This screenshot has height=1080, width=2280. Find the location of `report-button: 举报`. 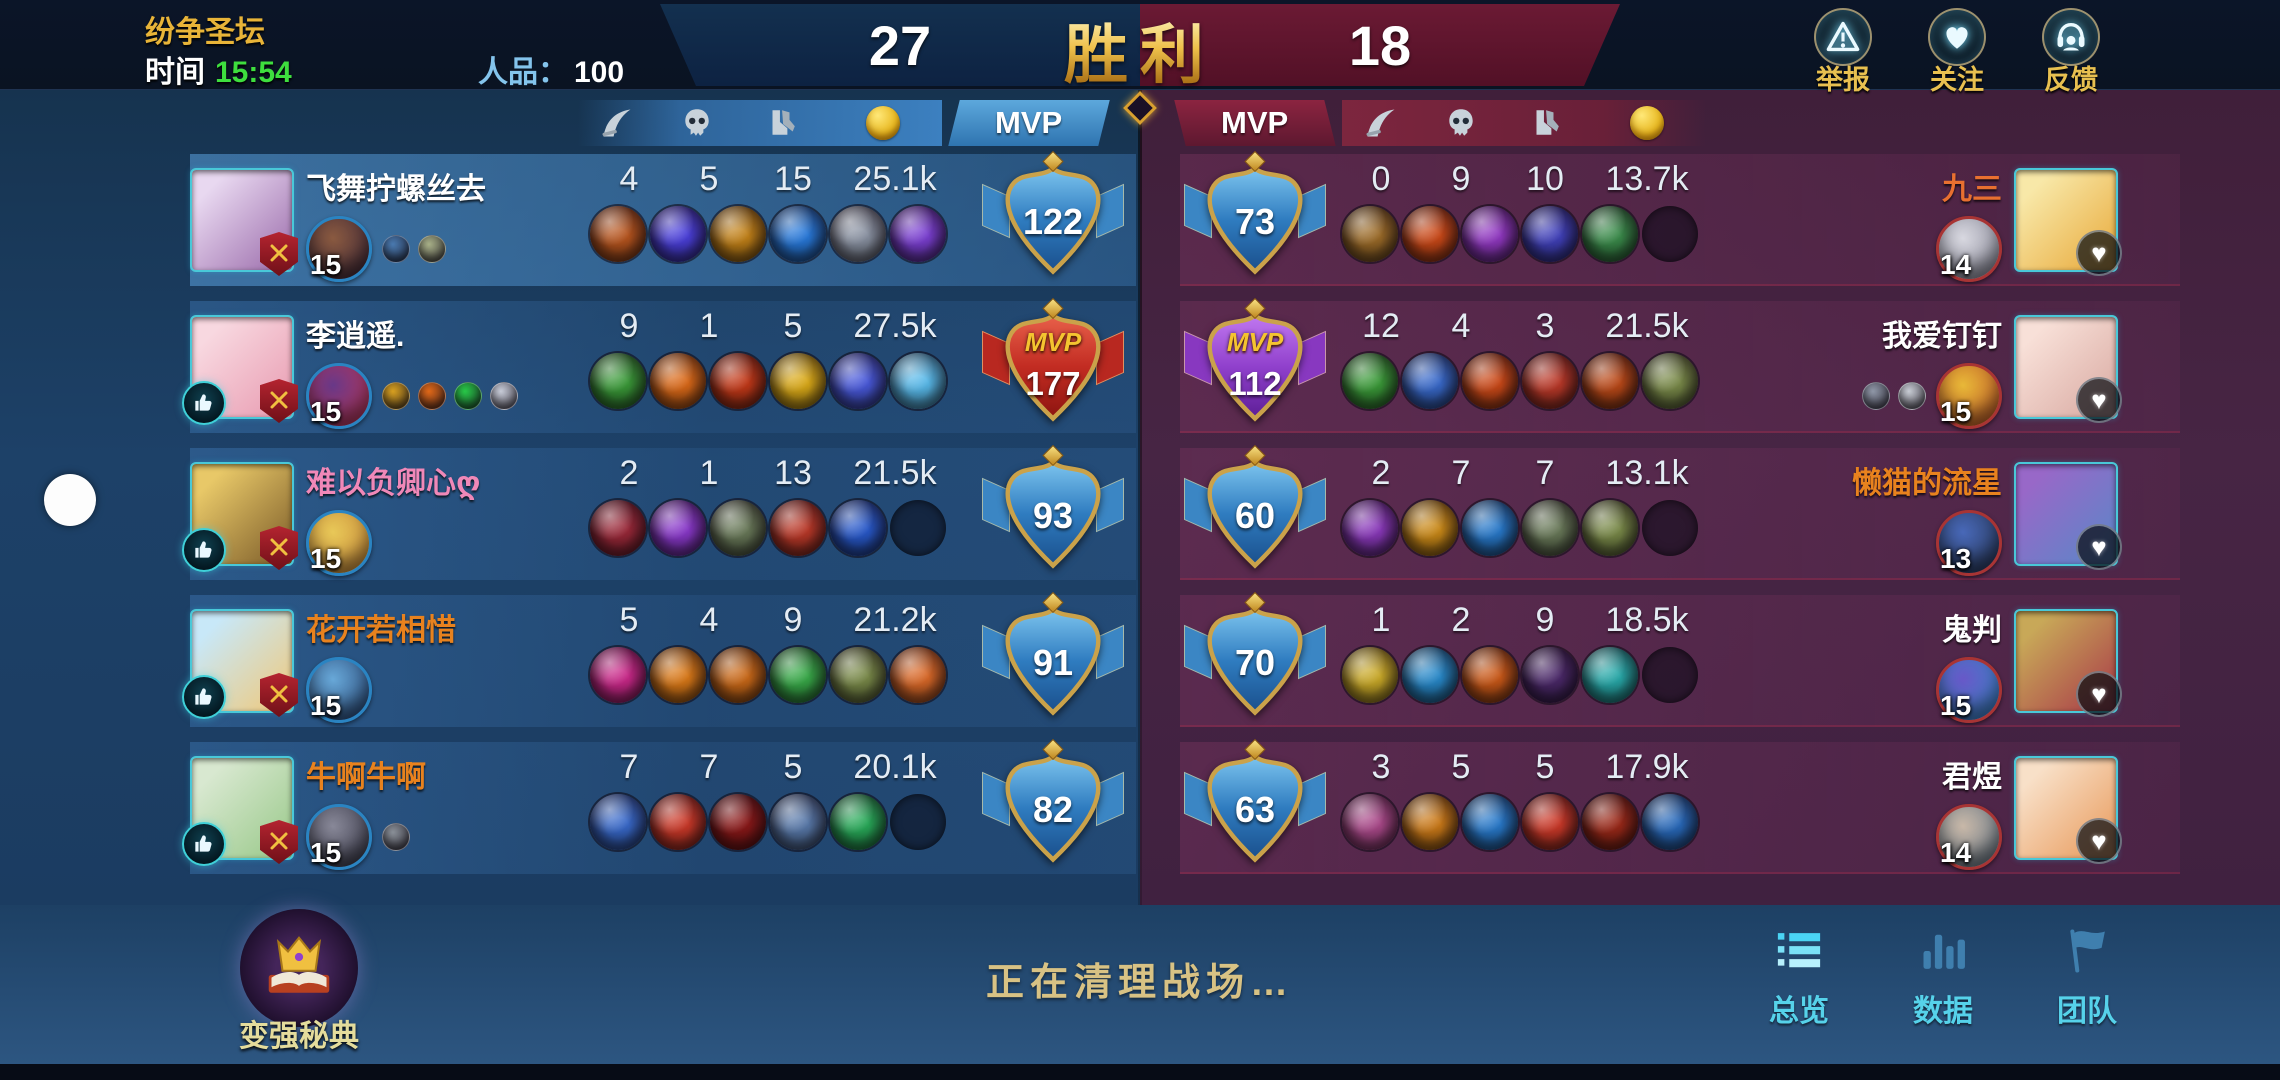

report-button: 举报 is located at coordinates (1843, 52).